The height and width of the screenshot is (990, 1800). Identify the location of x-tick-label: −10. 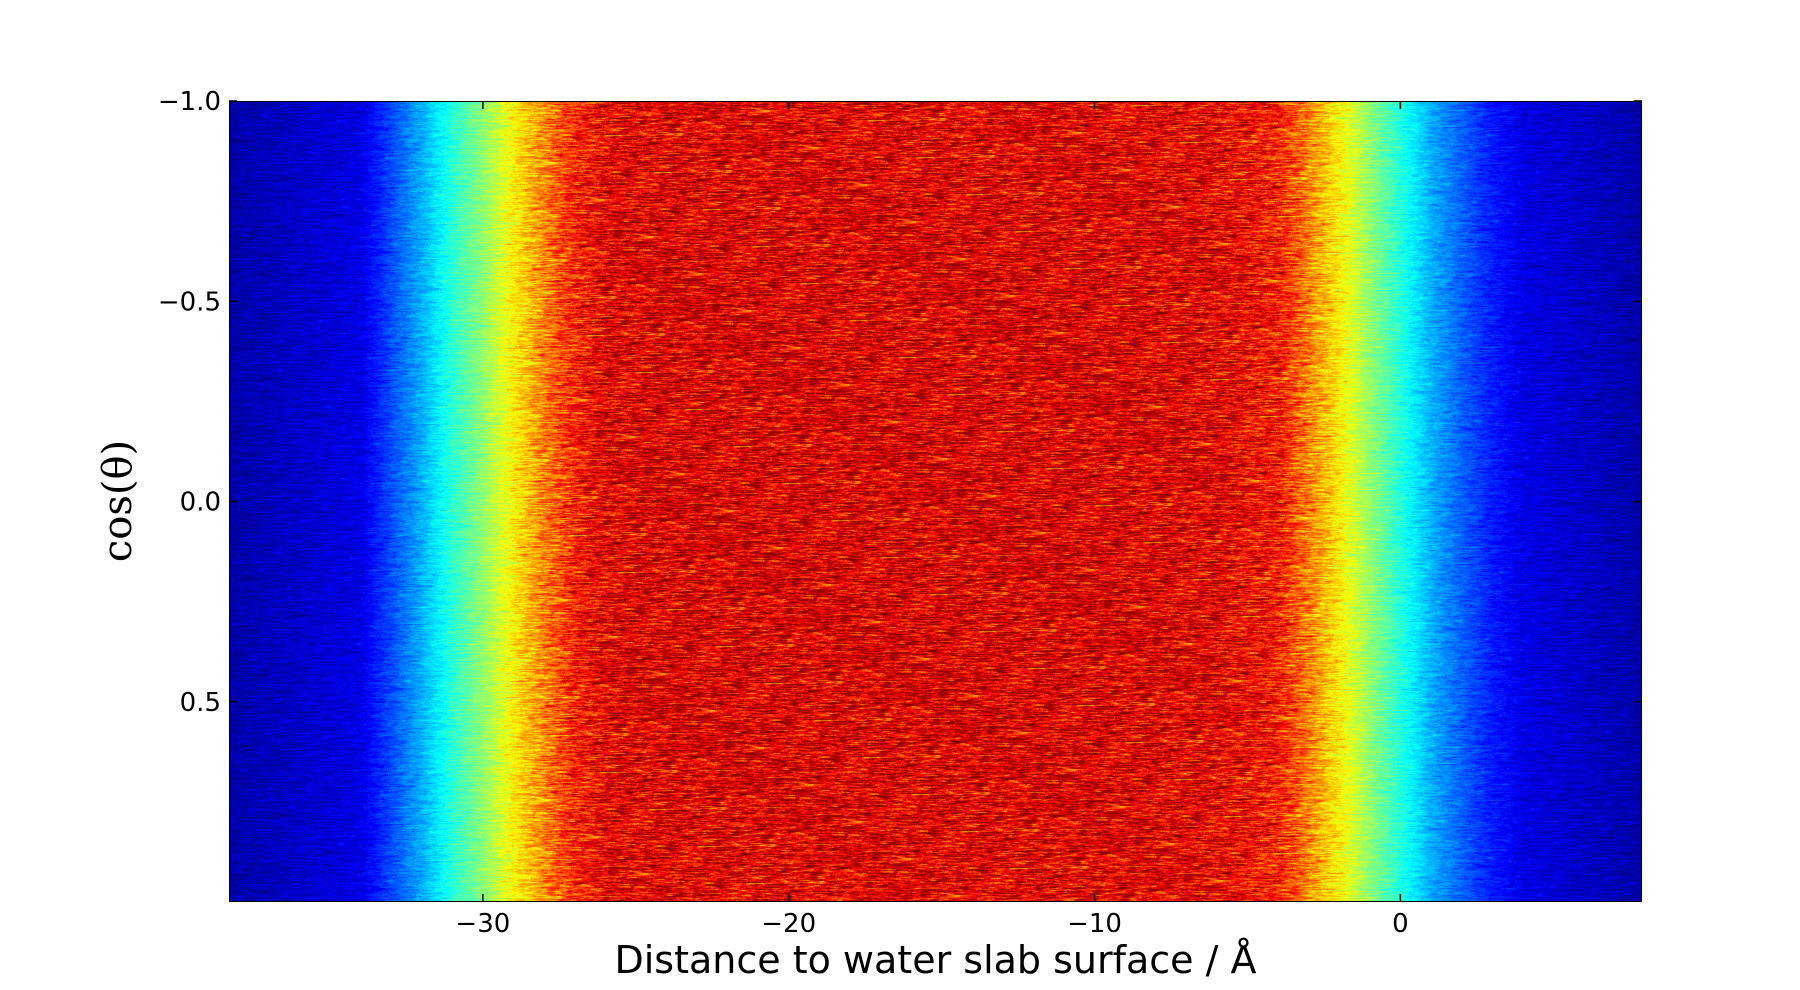
(1094, 924).